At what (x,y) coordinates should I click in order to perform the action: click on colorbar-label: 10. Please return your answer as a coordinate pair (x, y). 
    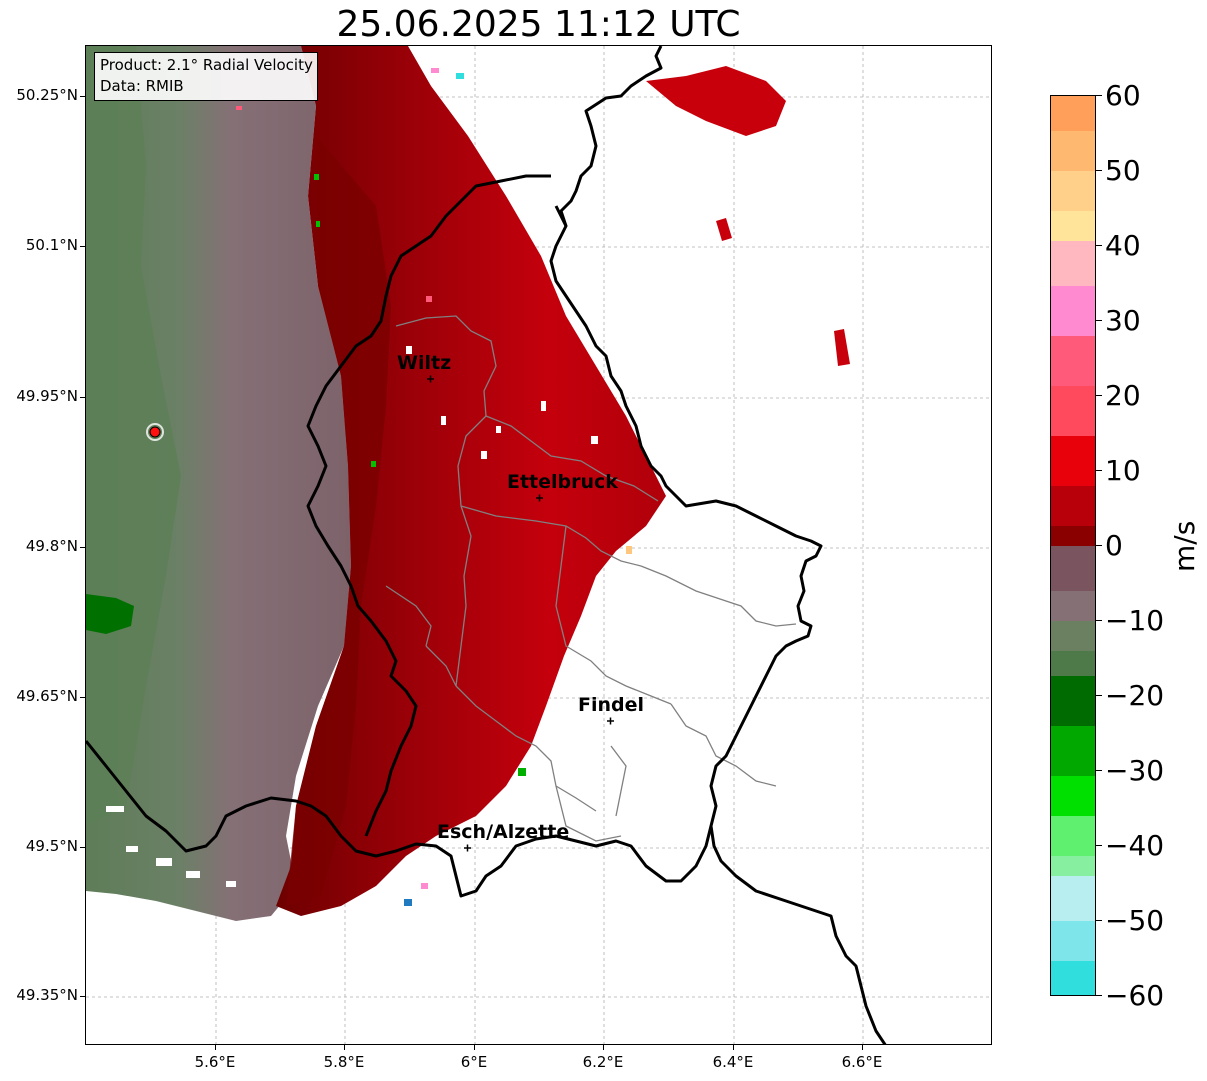
    Looking at the image, I should click on (1123, 470).